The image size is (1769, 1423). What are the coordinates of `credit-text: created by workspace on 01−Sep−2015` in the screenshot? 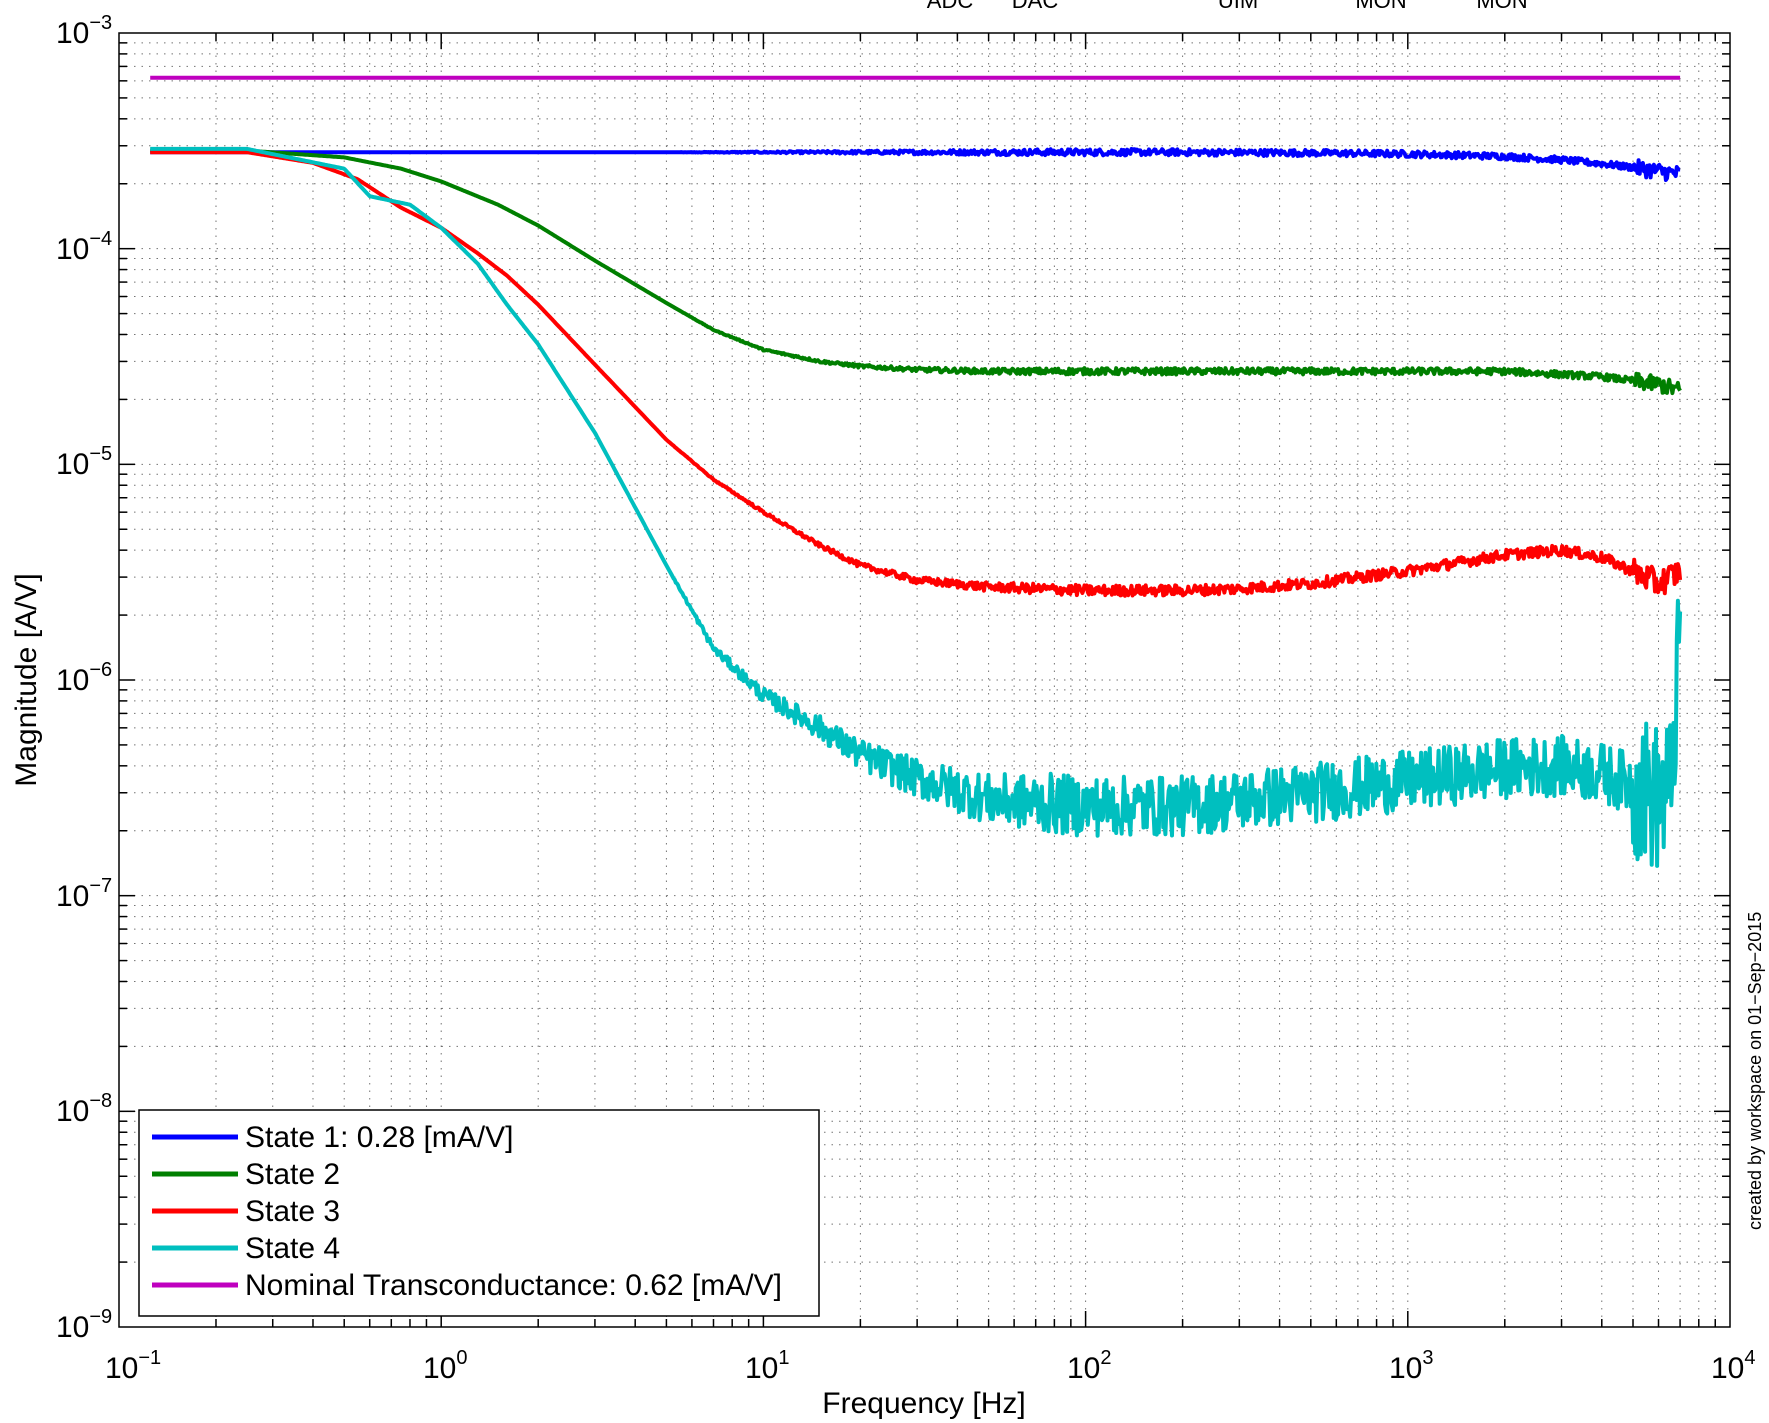 It's located at (1755, 1071).